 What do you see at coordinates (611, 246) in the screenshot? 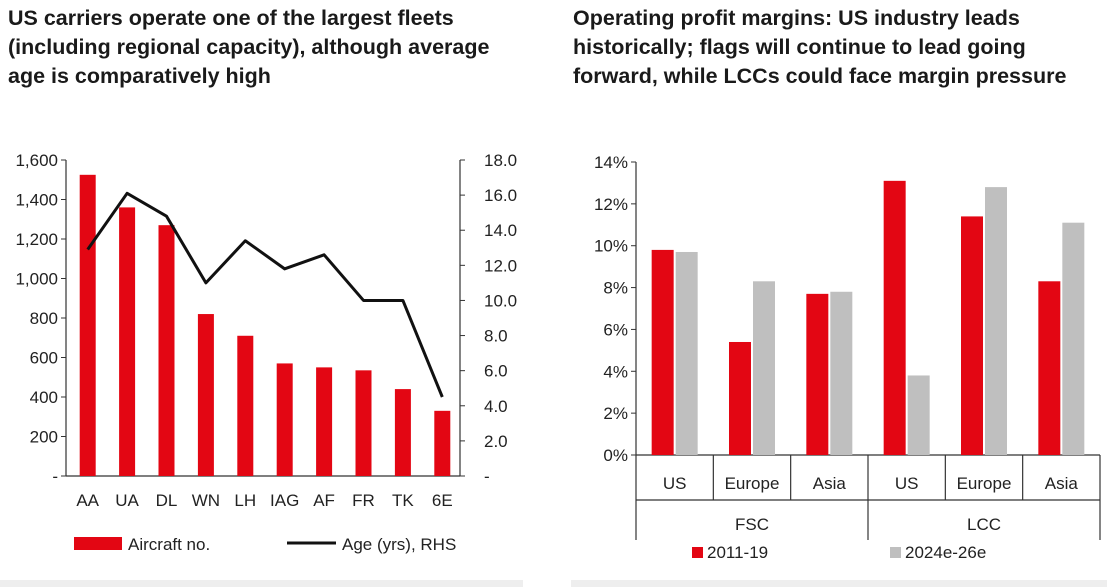
I see `margin-y-tick-label: 10%` at bounding box center [611, 246].